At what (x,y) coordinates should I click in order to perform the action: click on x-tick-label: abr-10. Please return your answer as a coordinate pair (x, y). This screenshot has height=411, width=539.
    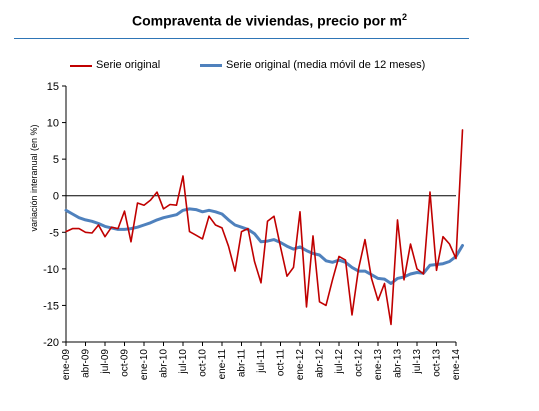
    Looking at the image, I should click on (164, 363).